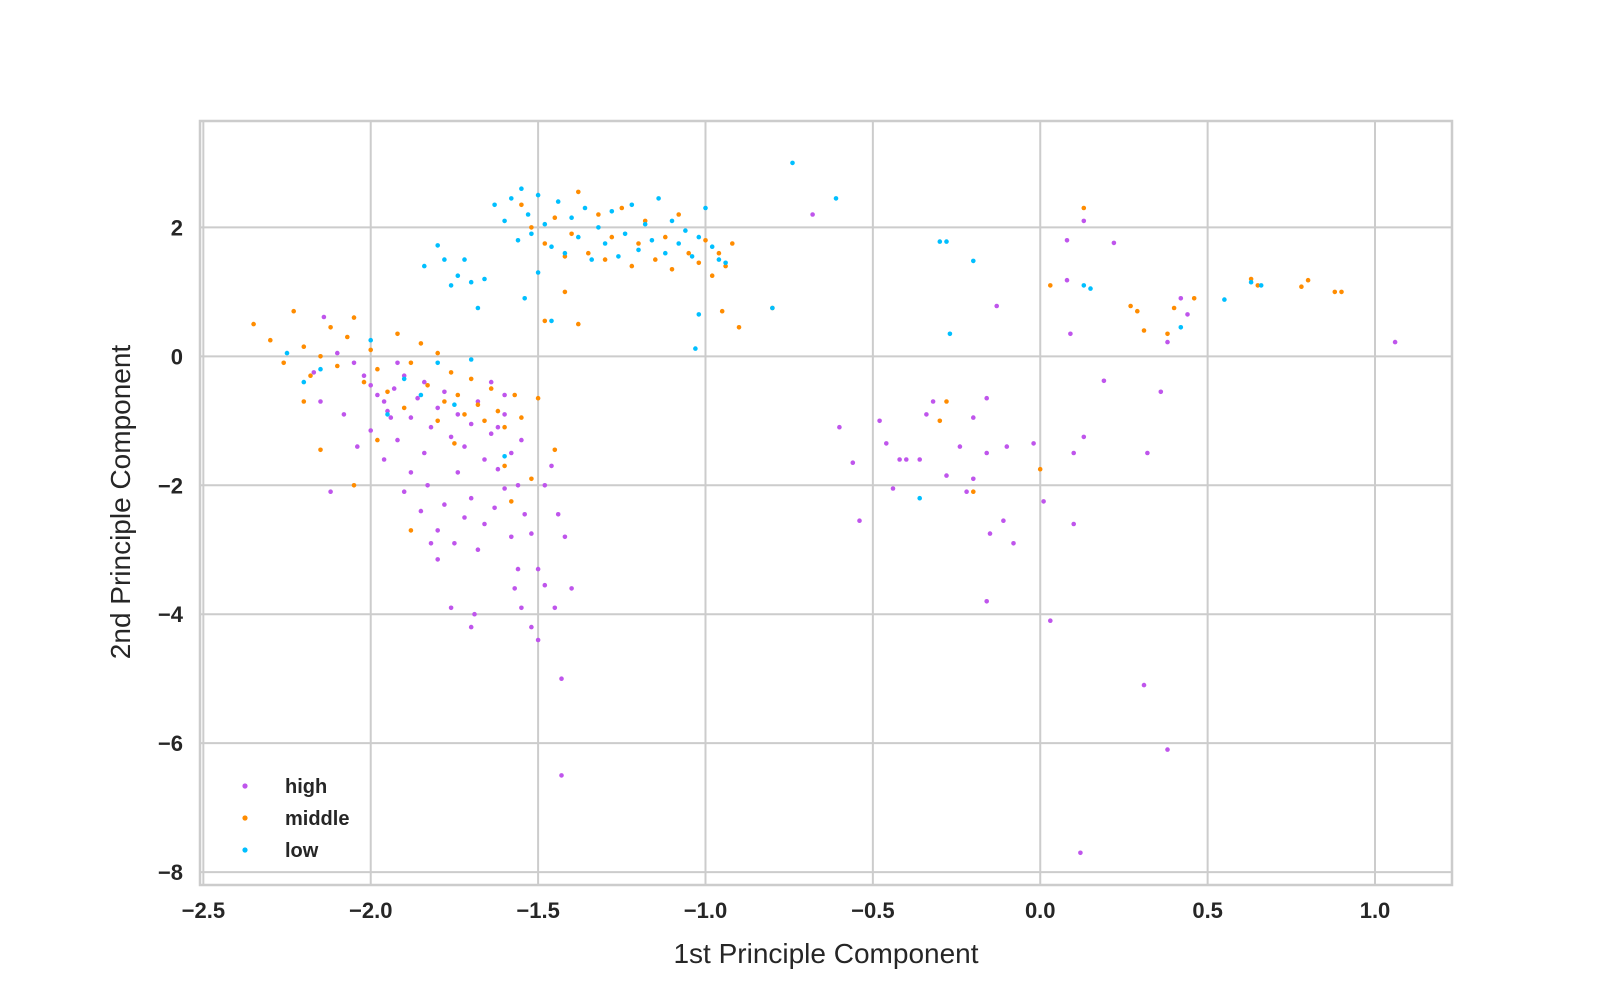  Describe the element at coordinates (177, 356) in the screenshot. I see `y-tick-label: 0` at that location.